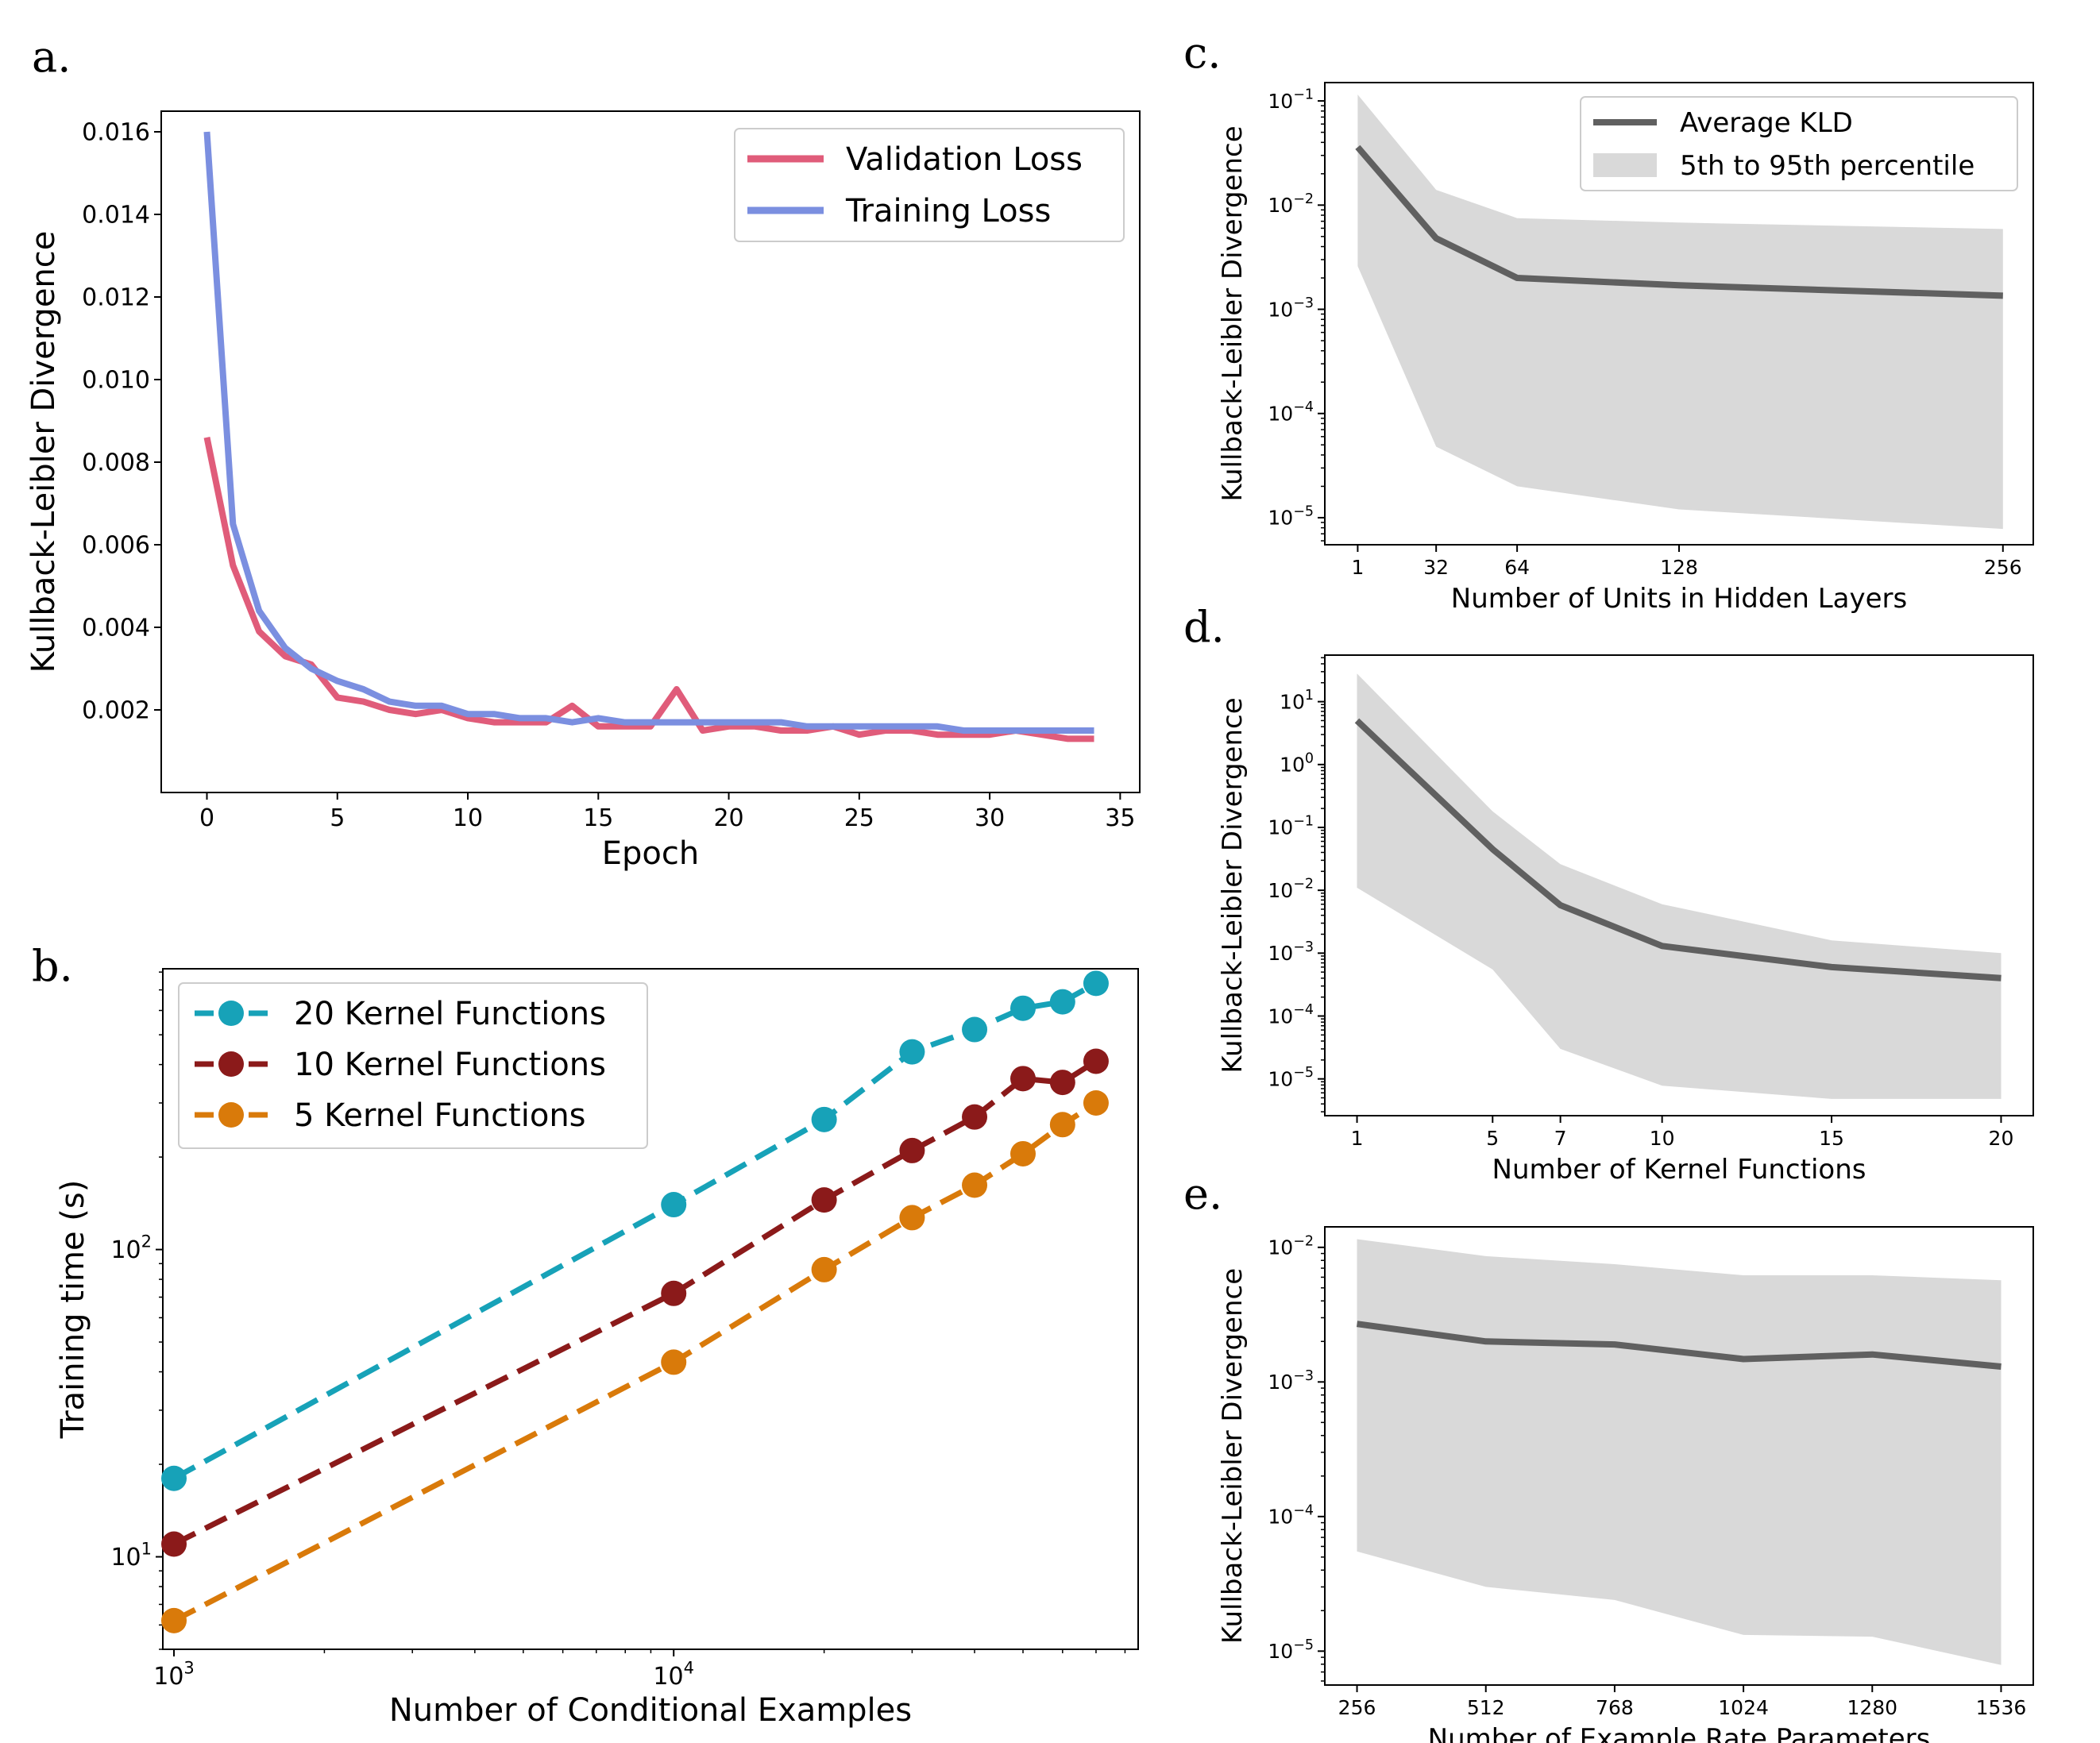  I want to click on x-axis-label: Number of Kernel Functions, so click(1679, 1170).